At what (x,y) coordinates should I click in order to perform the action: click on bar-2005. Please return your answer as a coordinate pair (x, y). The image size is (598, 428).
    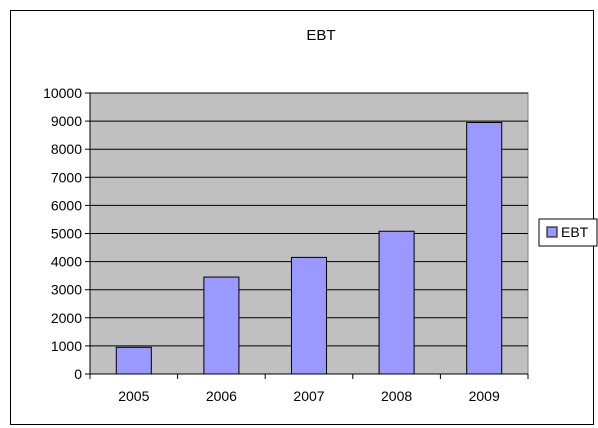
    Looking at the image, I should click on (133, 360).